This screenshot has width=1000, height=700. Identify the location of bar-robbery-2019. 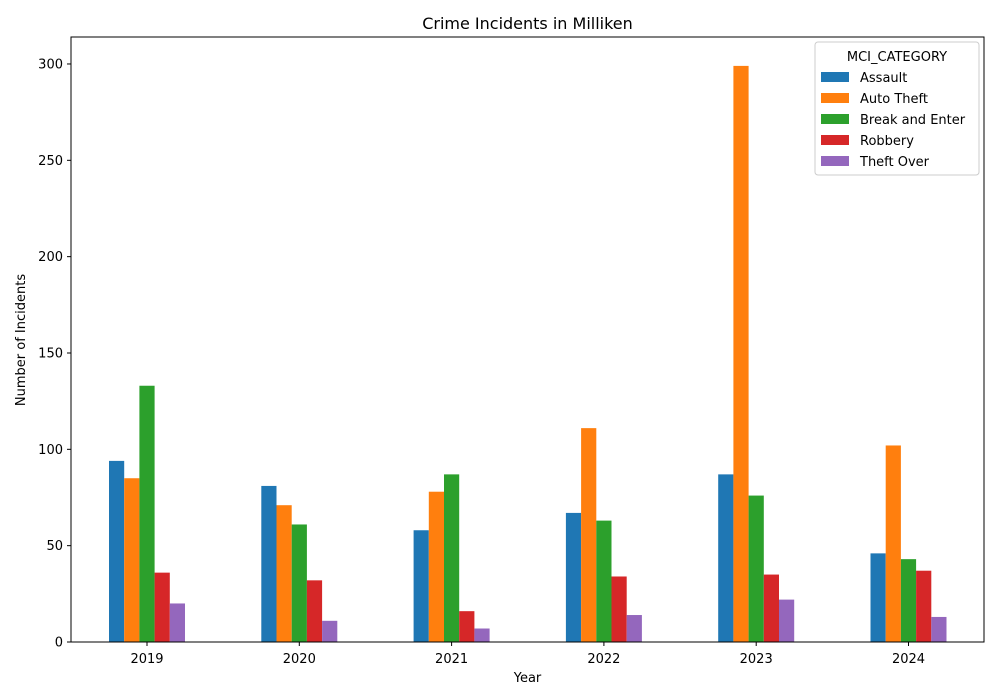
(162, 607).